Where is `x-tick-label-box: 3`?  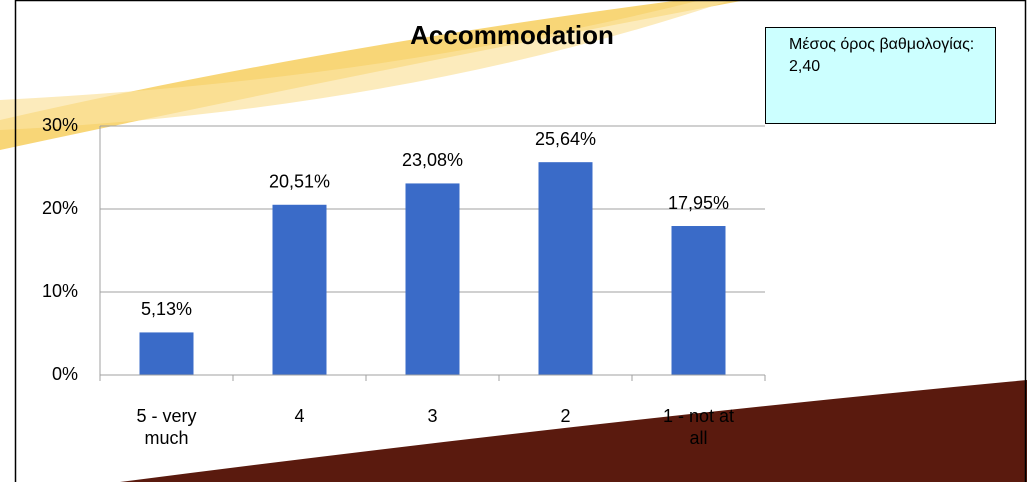 x-tick-label-box: 3 is located at coordinates (432, 416).